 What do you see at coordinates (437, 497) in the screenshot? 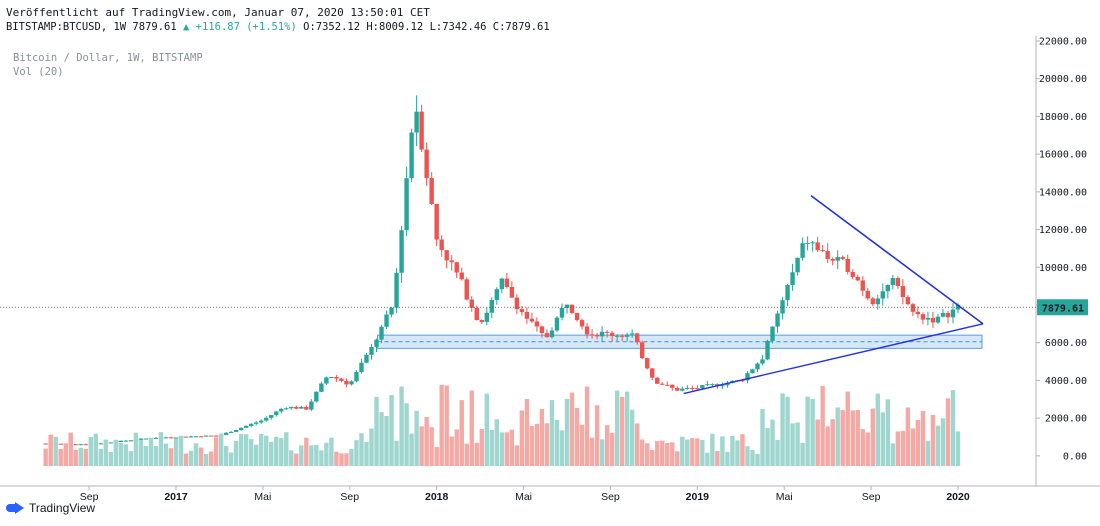
I see `x-tick-label: 2018` at bounding box center [437, 497].